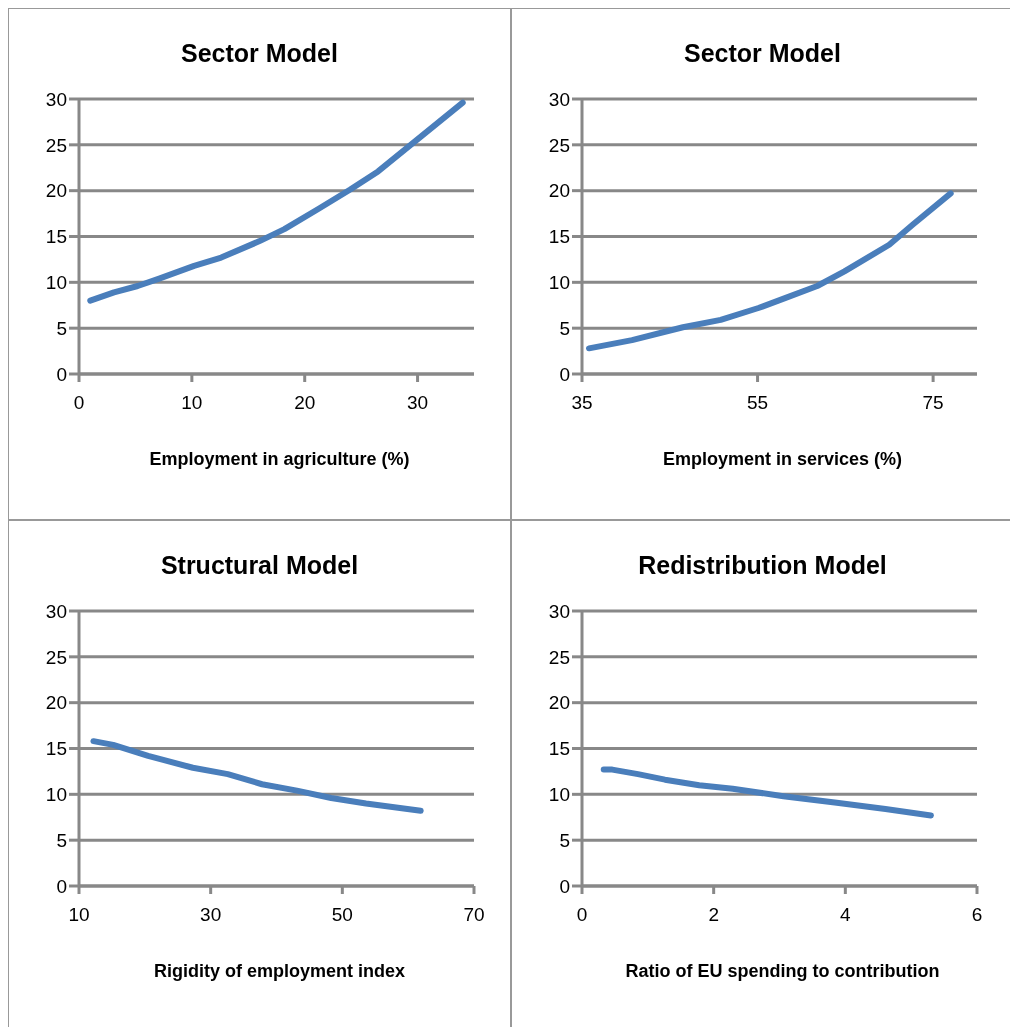  I want to click on x-tick-label: 4, so click(846, 915).